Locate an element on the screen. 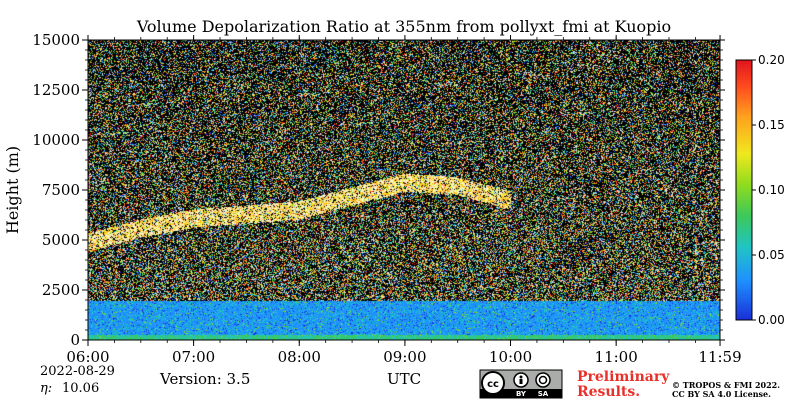 Image resolution: width=800 pixels, height=400 pixels. svg-text: cc is located at coordinates (493, 384).